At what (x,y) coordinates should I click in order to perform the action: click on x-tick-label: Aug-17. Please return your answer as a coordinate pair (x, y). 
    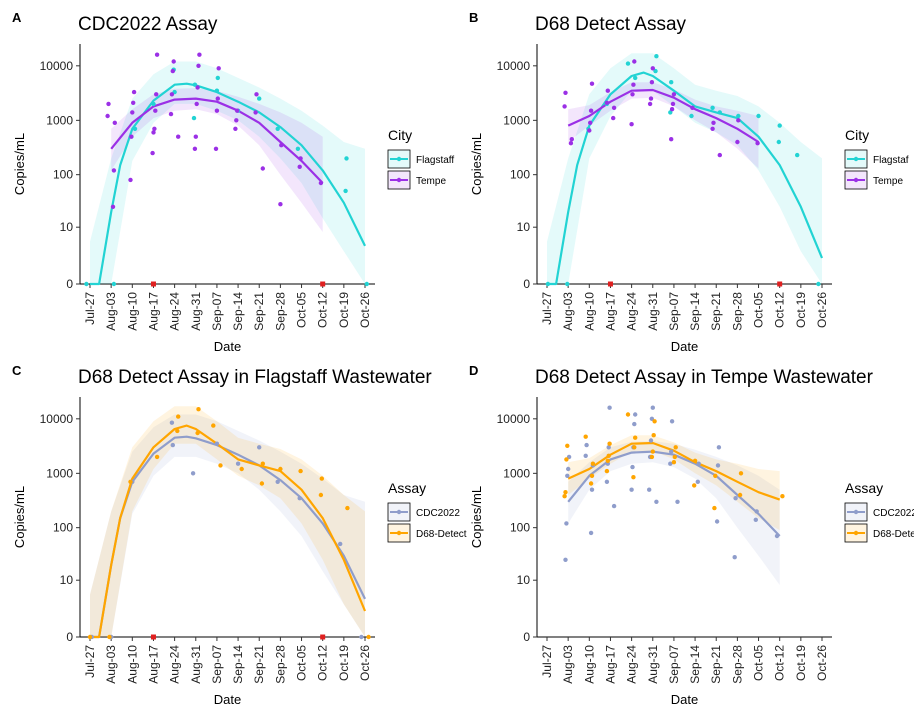
    Looking at the image, I should click on (153, 664).